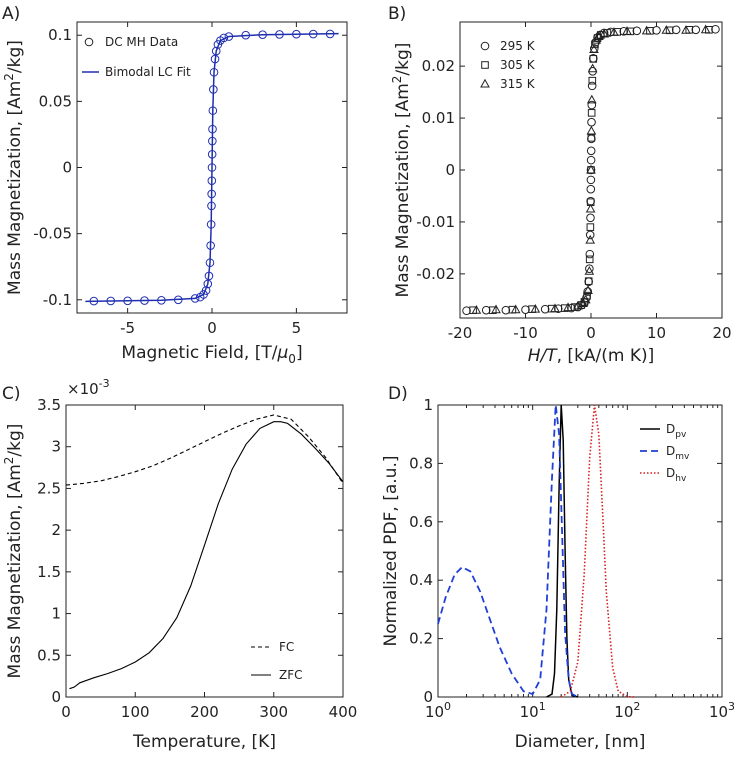  Describe the element at coordinates (88, 387) in the screenshot. I see `chart-c-exponent-label: ×10⁻³` at that location.